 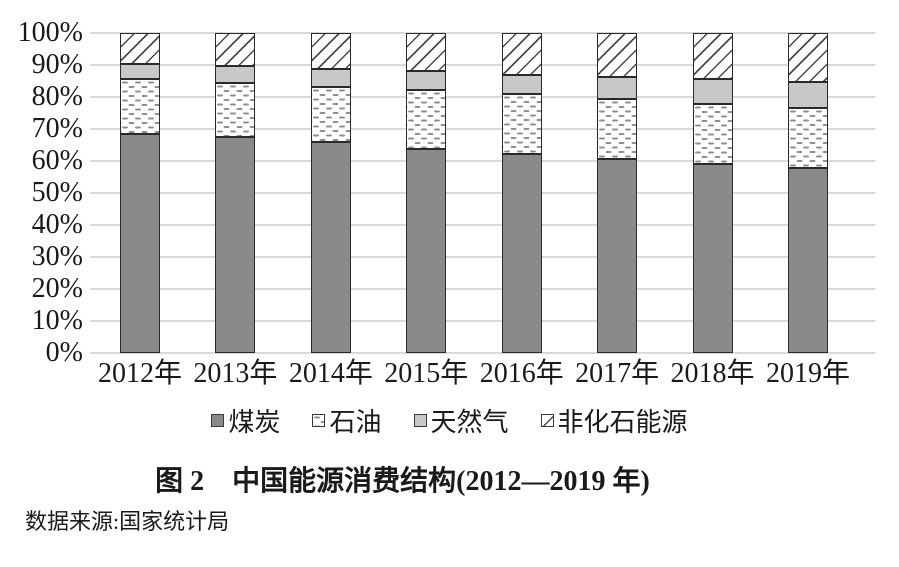 What do you see at coordinates (319, 420) in the screenshot?
I see `legend-swatch-oil` at bounding box center [319, 420].